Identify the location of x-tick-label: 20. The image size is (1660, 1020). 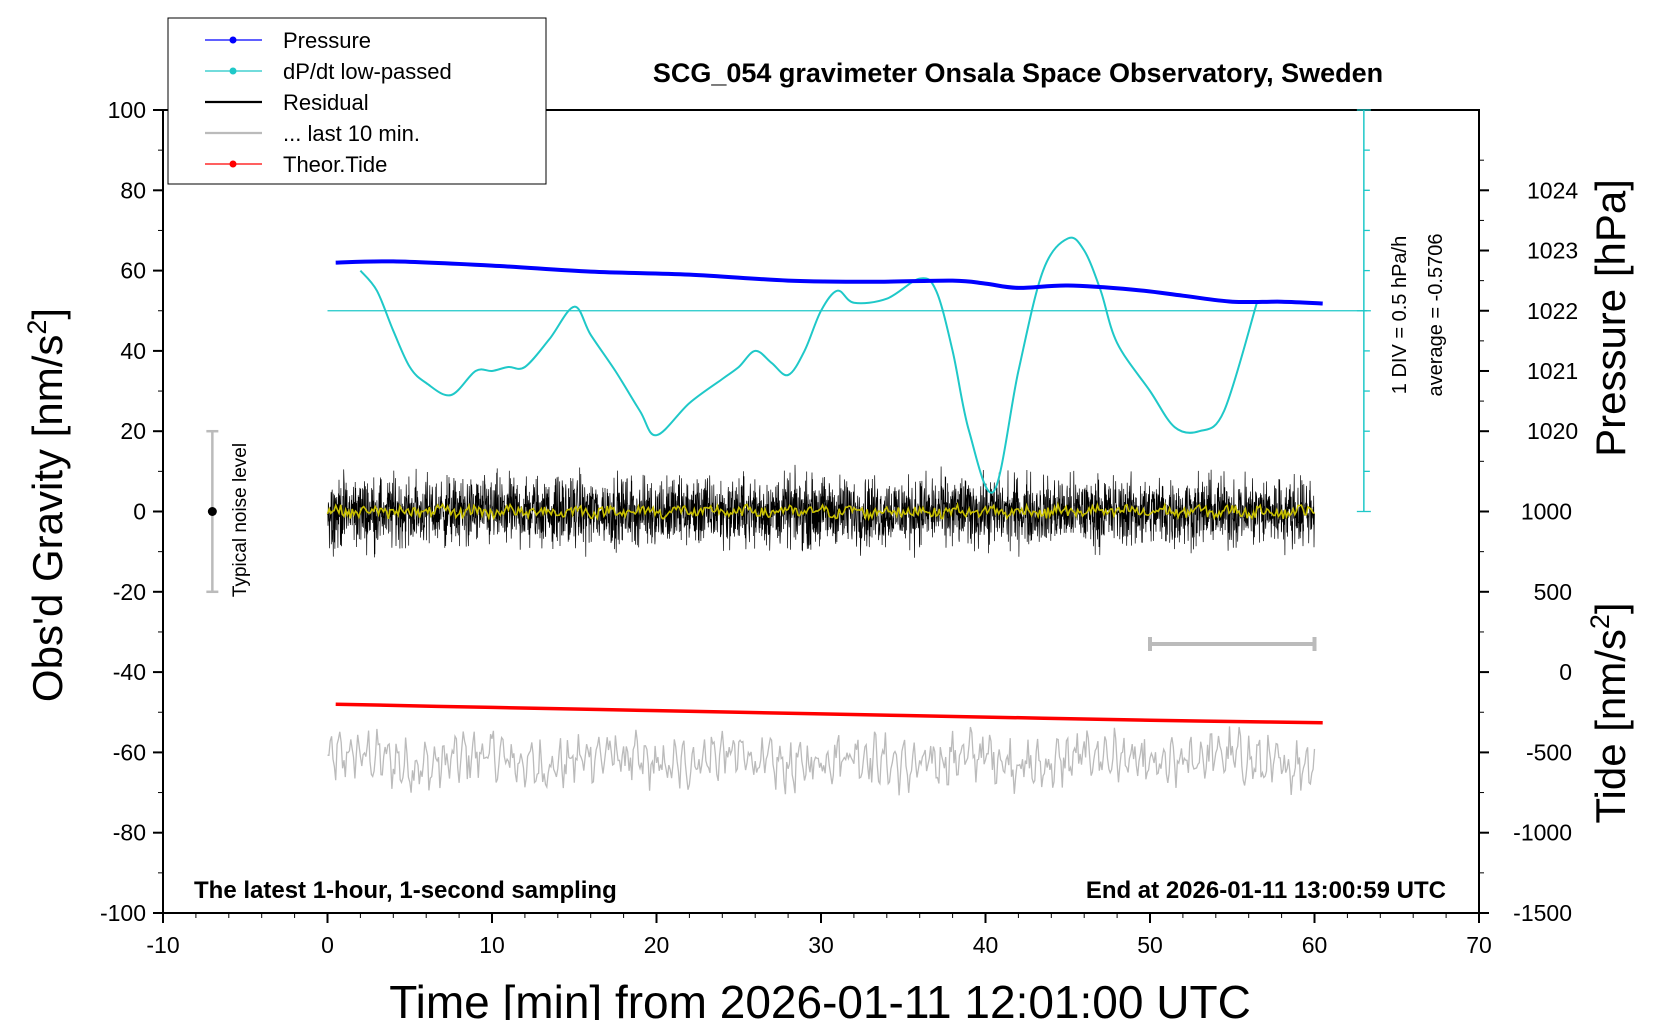
(657, 945).